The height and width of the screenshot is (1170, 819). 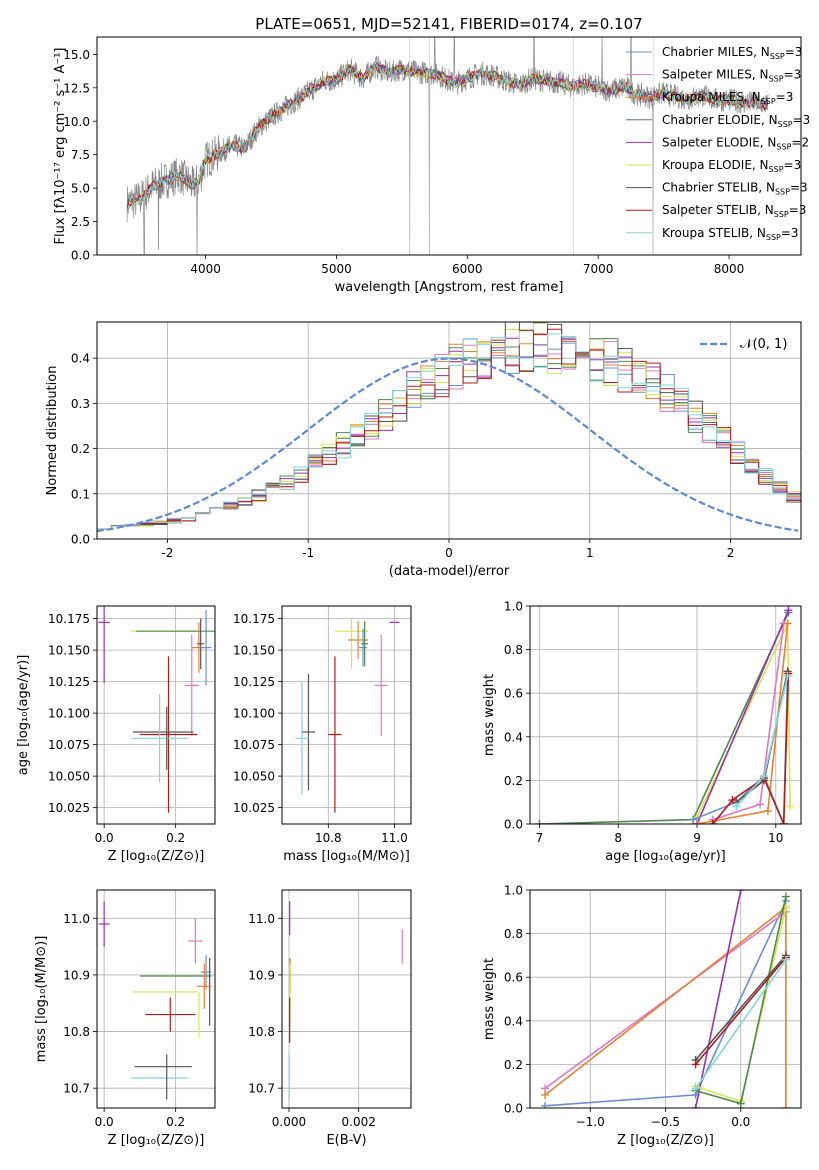 What do you see at coordinates (734, 211) in the screenshot?
I see `legend-entry: Salpeter STELIB, NSSP=3` at bounding box center [734, 211].